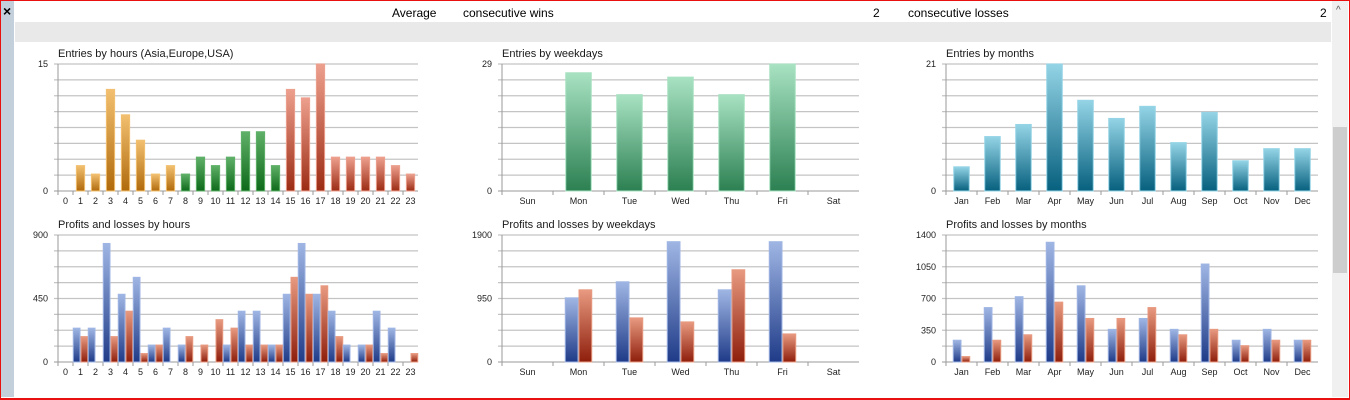 Image resolution: width=1350 pixels, height=400 pixels. Describe the element at coordinates (7, 199) in the screenshot. I see `left-strip: ×` at that location.